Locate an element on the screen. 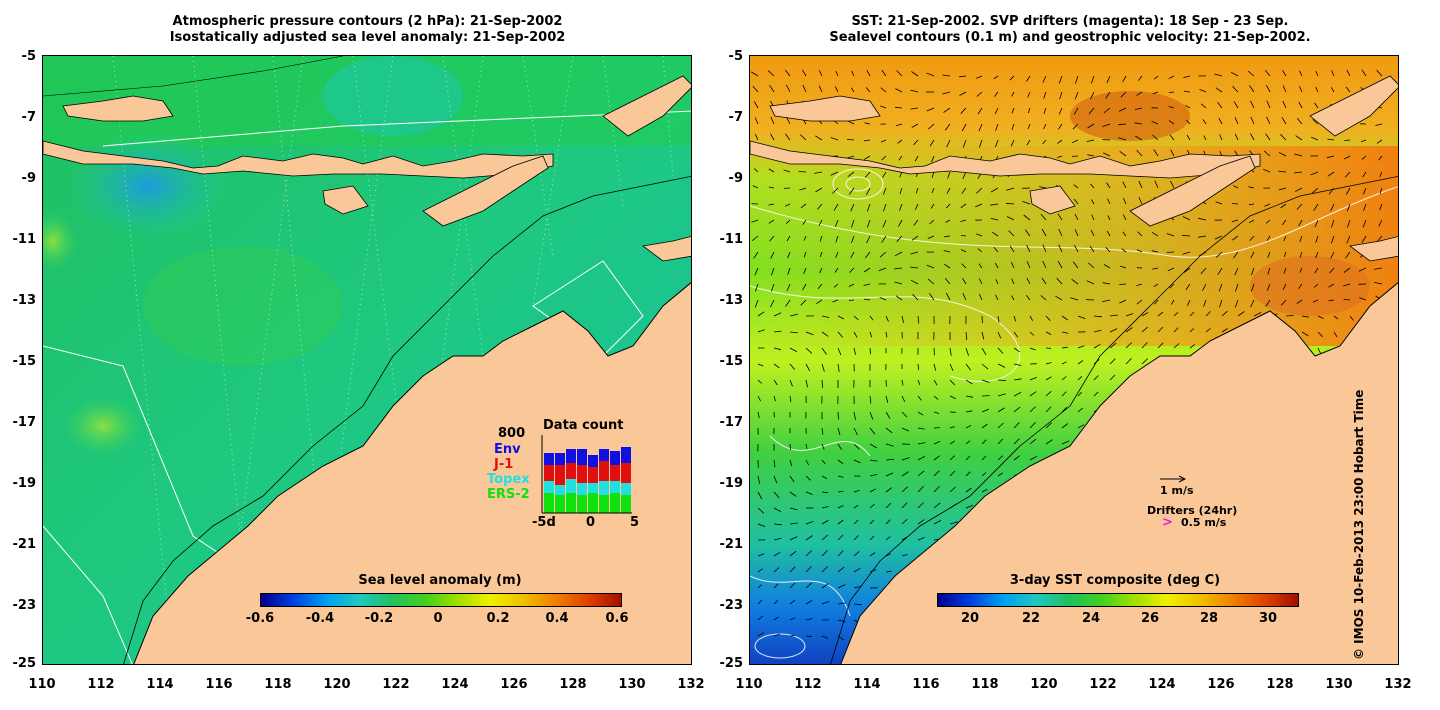  y-tick: -7 is located at coordinates (735, 117).